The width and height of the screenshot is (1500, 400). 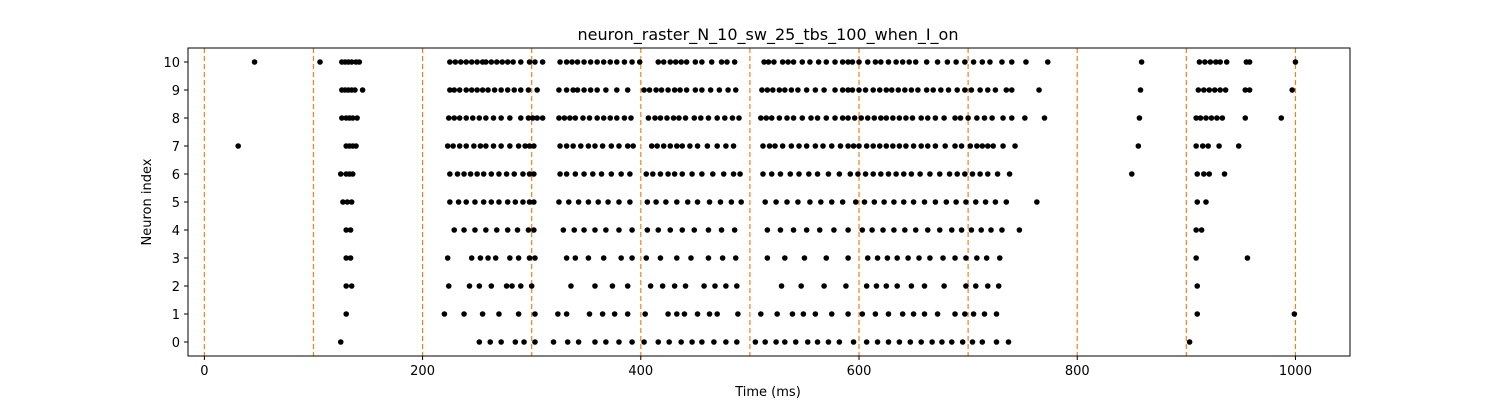 What do you see at coordinates (176, 231) in the screenshot?
I see `y-tick-label: 4` at bounding box center [176, 231].